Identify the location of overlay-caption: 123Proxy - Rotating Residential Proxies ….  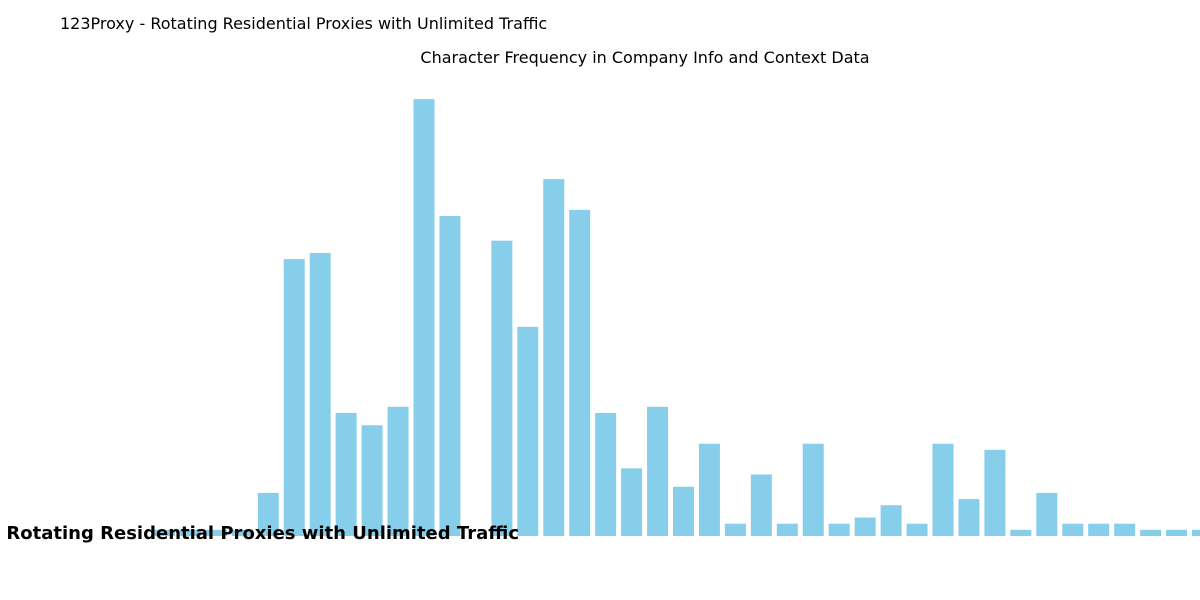
(259, 533).